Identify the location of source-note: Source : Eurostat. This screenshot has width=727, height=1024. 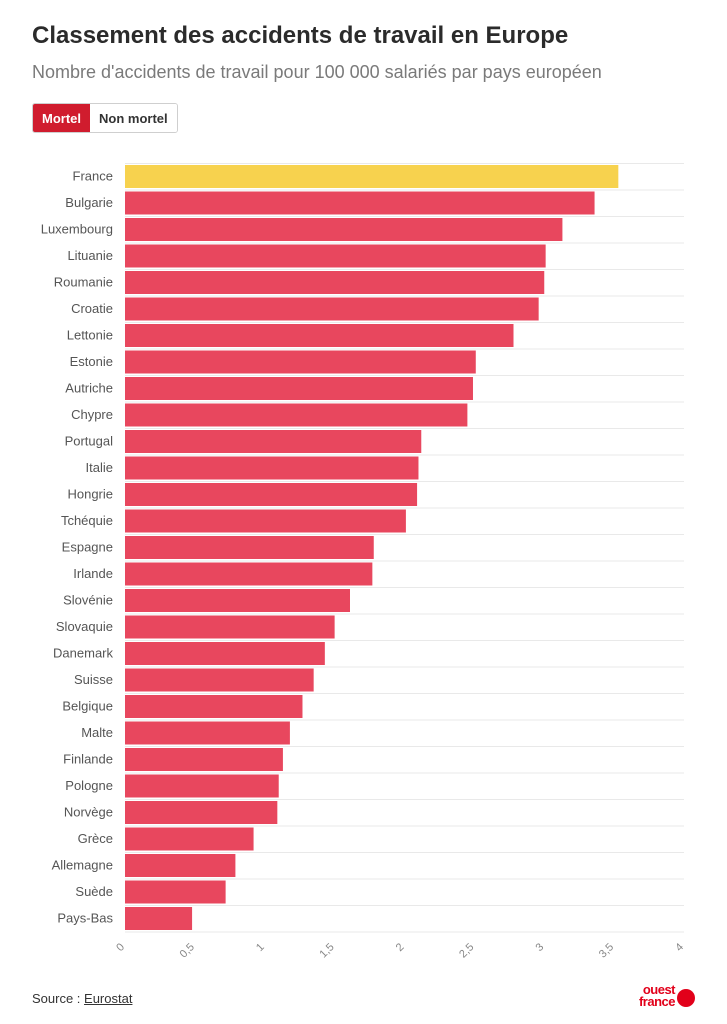
(82, 998).